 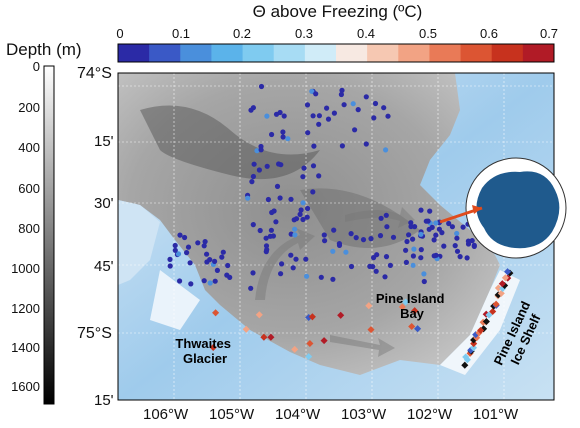 What do you see at coordinates (94, 333) in the screenshot?
I see `lat-label: 75°S` at bounding box center [94, 333].